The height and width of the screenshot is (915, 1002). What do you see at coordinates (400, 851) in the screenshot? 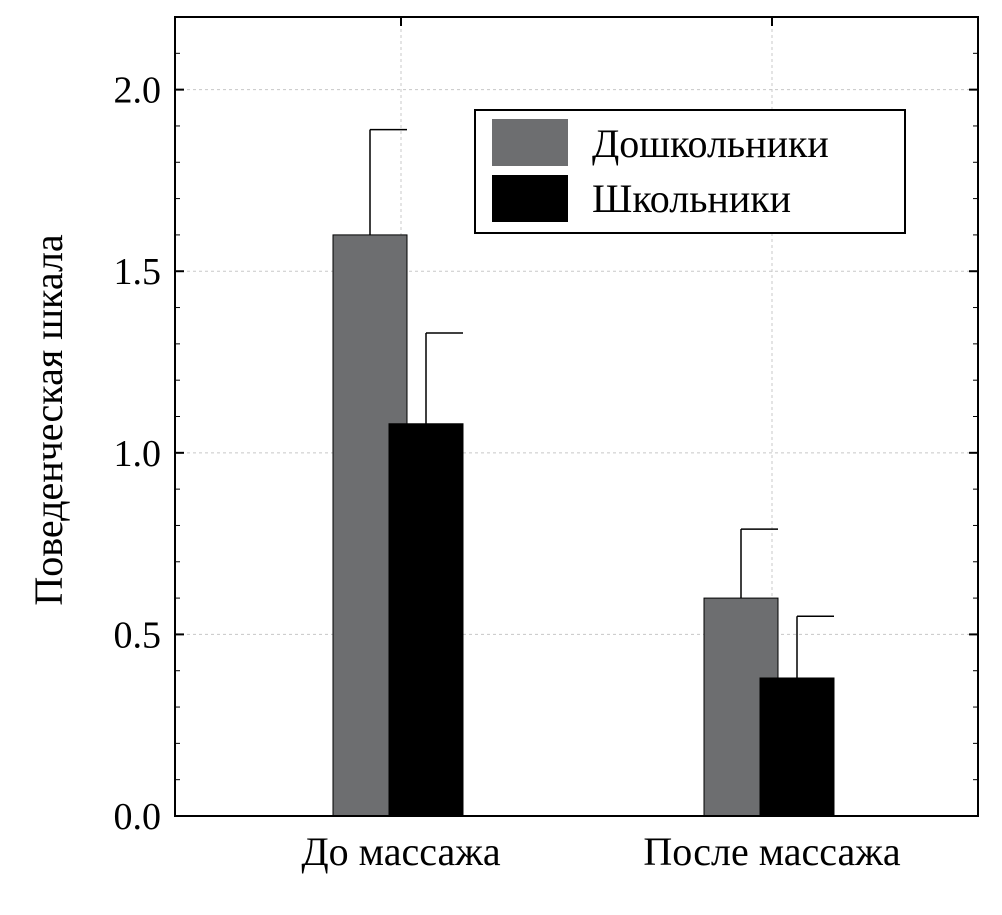
I see `x-category-label-0: До массажа` at bounding box center [400, 851].